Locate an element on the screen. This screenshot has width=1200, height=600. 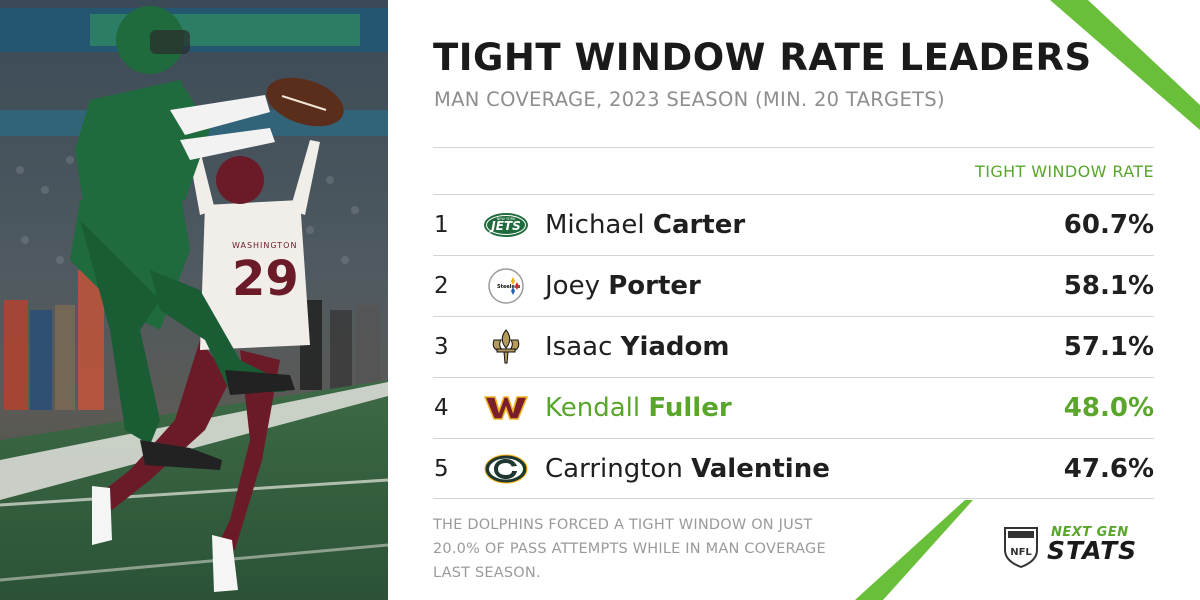
player-first-name: Carrington is located at coordinates (614, 468).